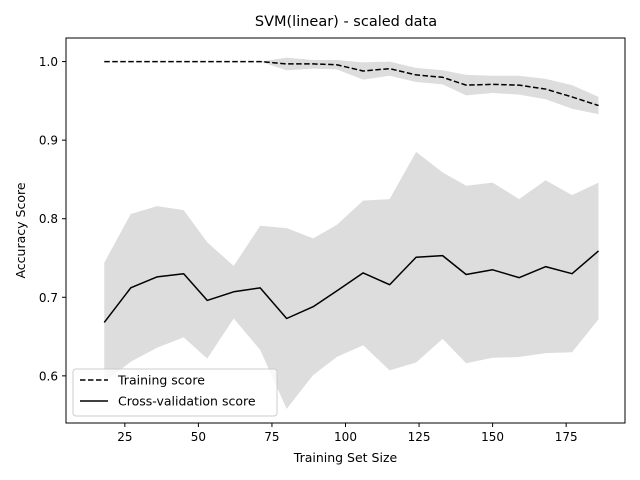  What do you see at coordinates (566, 437) in the screenshot?
I see `x-tick-label: 175` at bounding box center [566, 437].